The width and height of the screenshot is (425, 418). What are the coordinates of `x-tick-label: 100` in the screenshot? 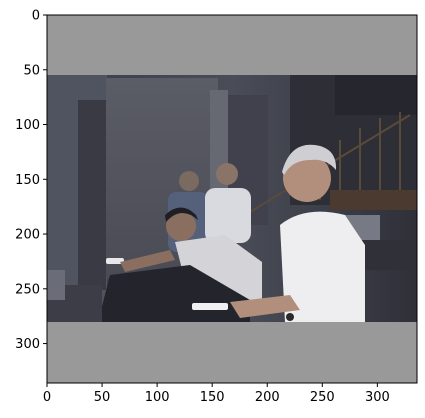 It's located at (157, 397).